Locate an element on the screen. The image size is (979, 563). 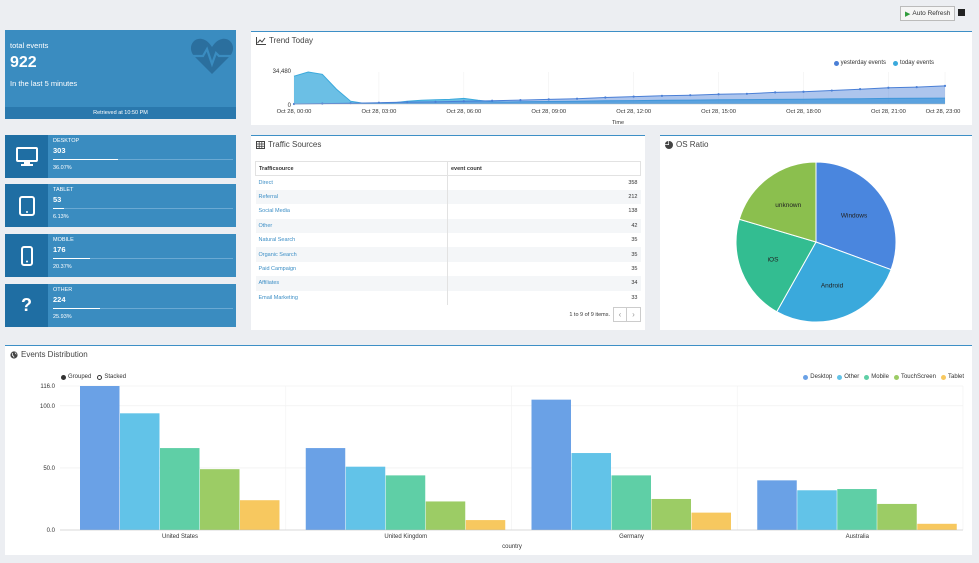
trend-line-today-events is located at coordinates (619, 95).